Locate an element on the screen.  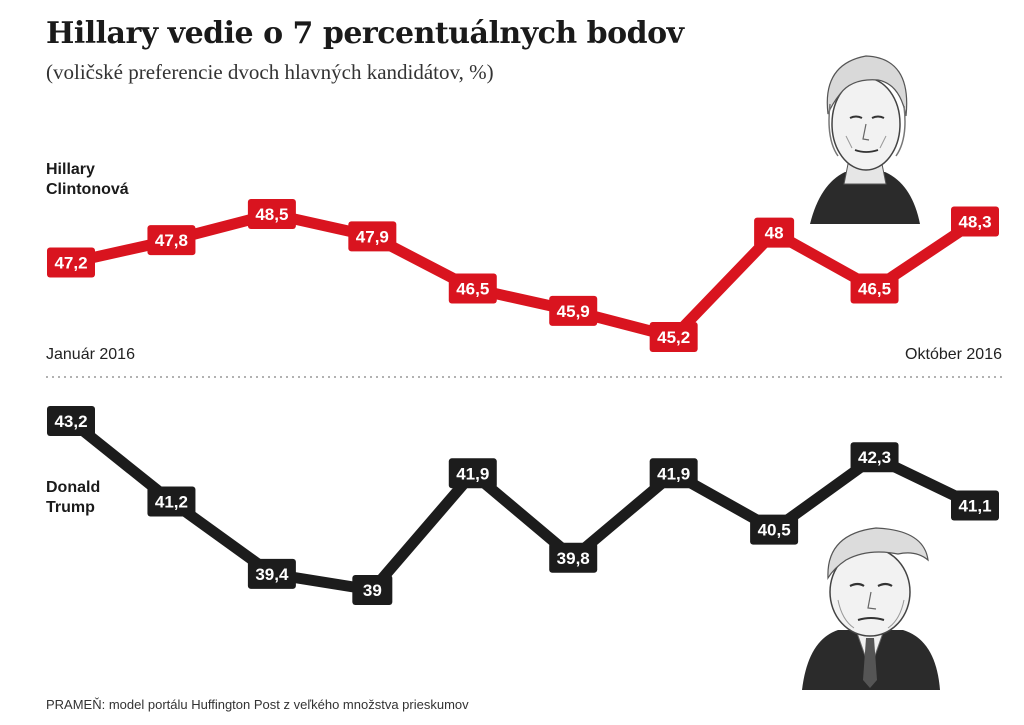
trump-value-label-9: 42,3 is located at coordinates (874, 457).